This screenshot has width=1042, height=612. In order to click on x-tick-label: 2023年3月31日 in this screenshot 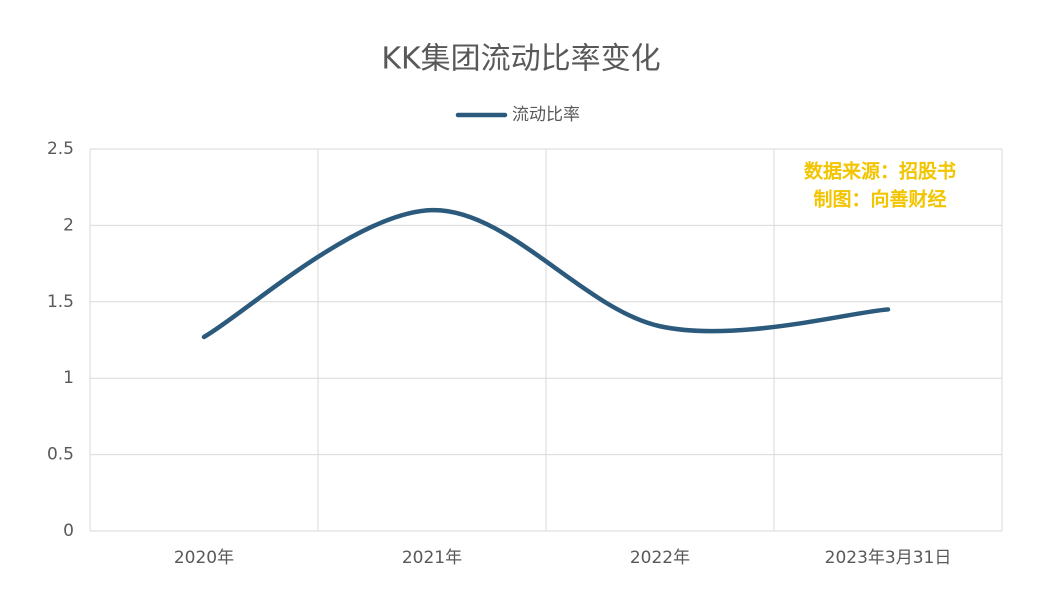, I will do `click(888, 558)`.